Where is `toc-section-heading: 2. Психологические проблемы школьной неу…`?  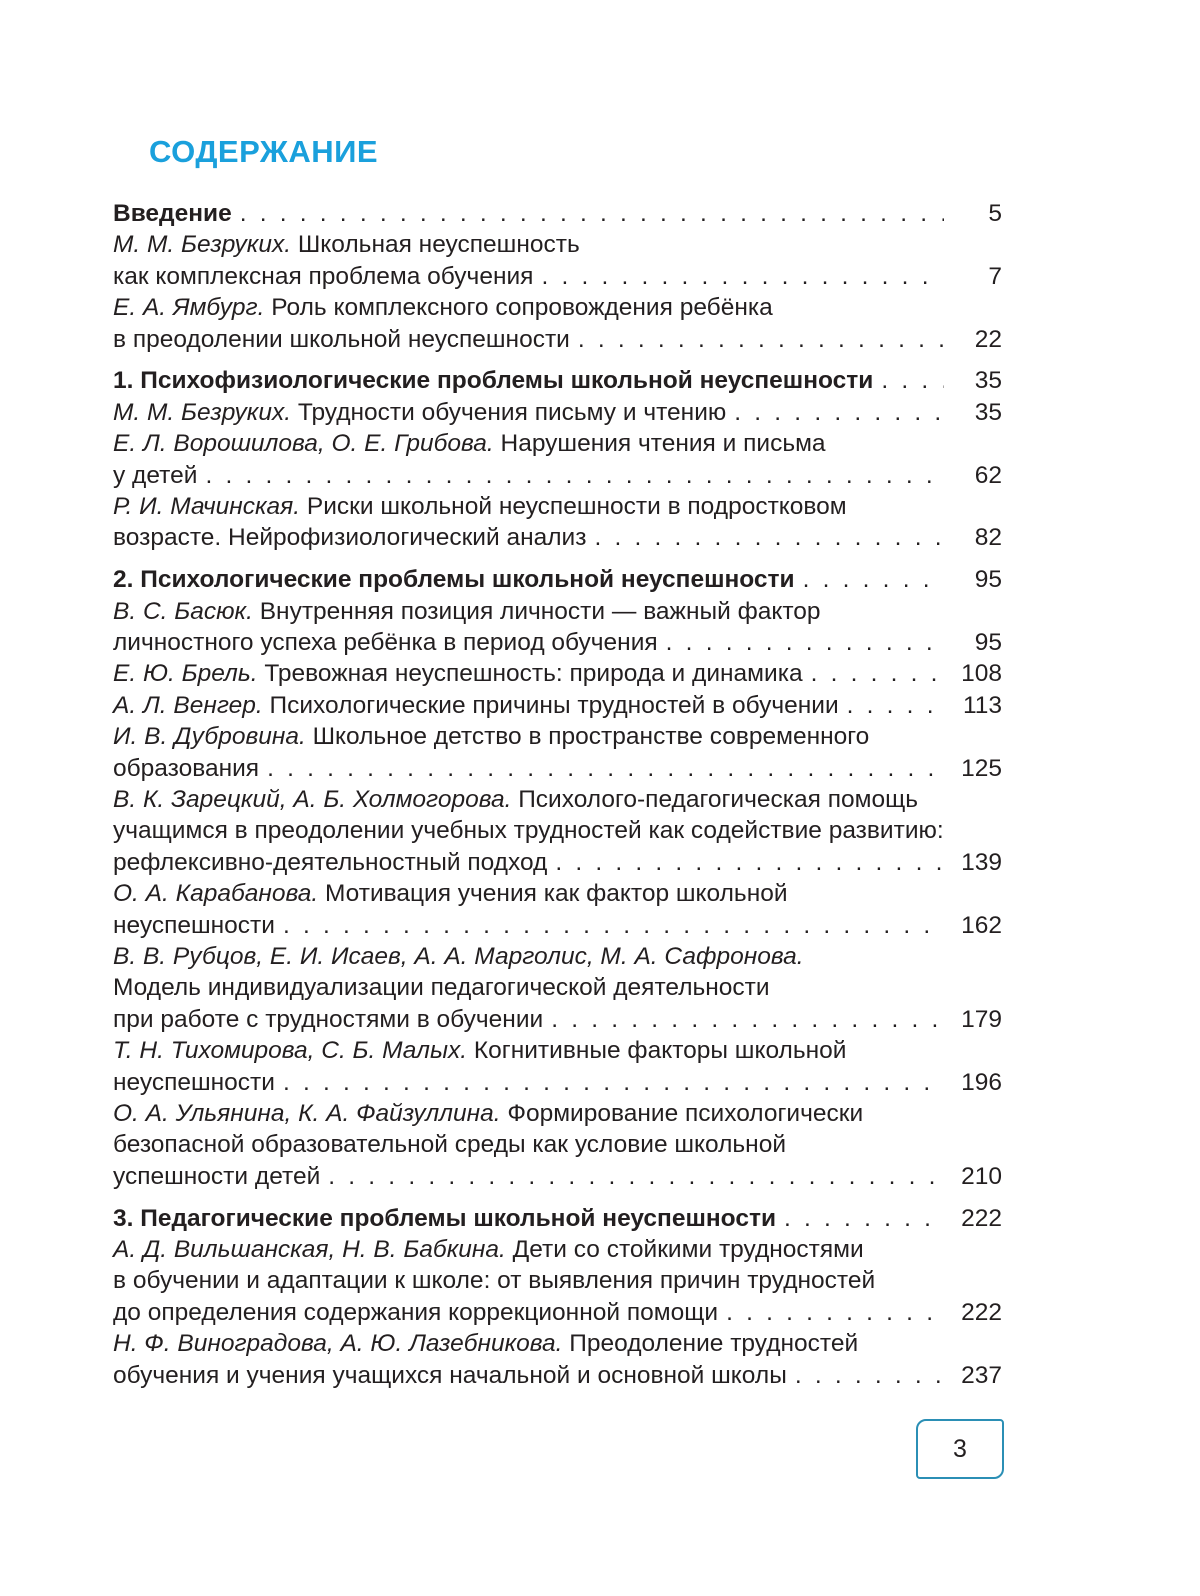
toc-section-heading: 2. Психологические проблемы школьной неу… is located at coordinates (557, 579).